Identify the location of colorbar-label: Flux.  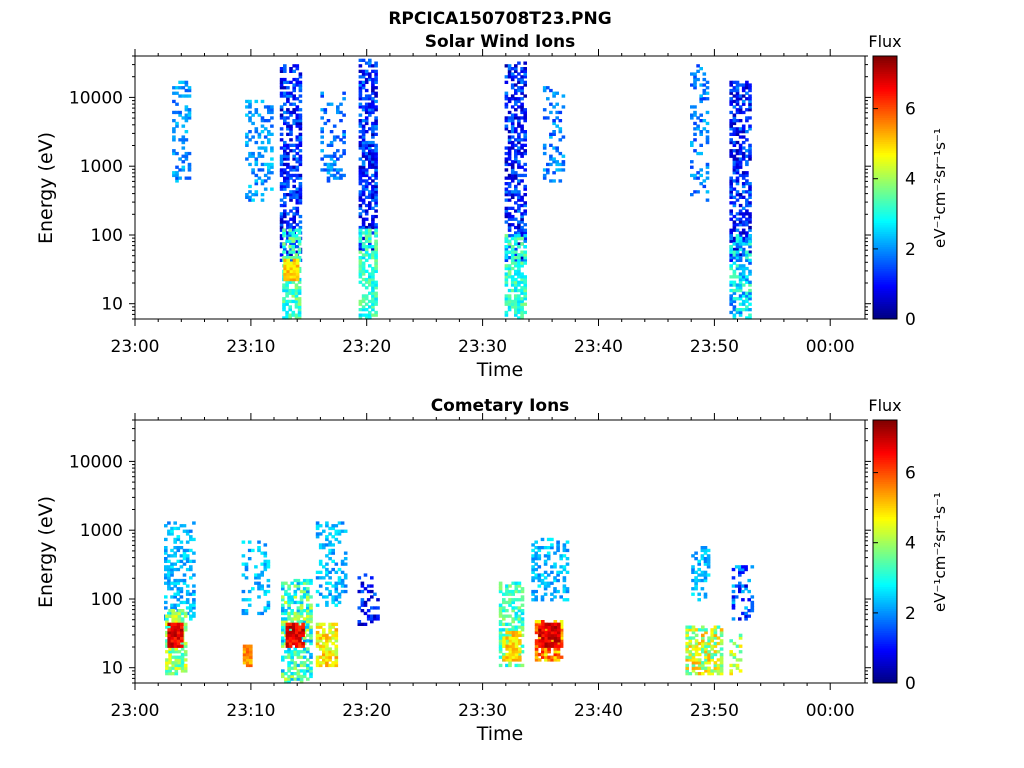
(884, 41).